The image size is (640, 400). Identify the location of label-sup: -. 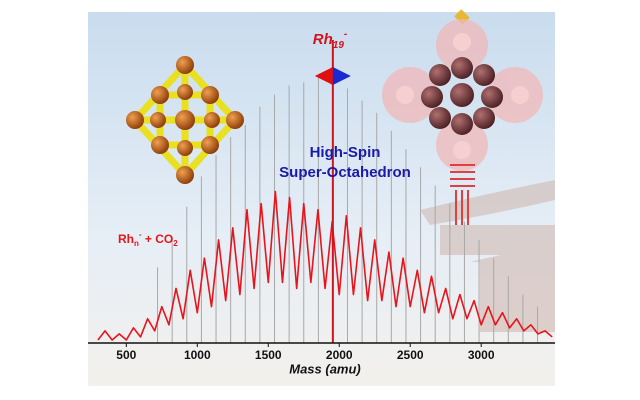
(346, 34).